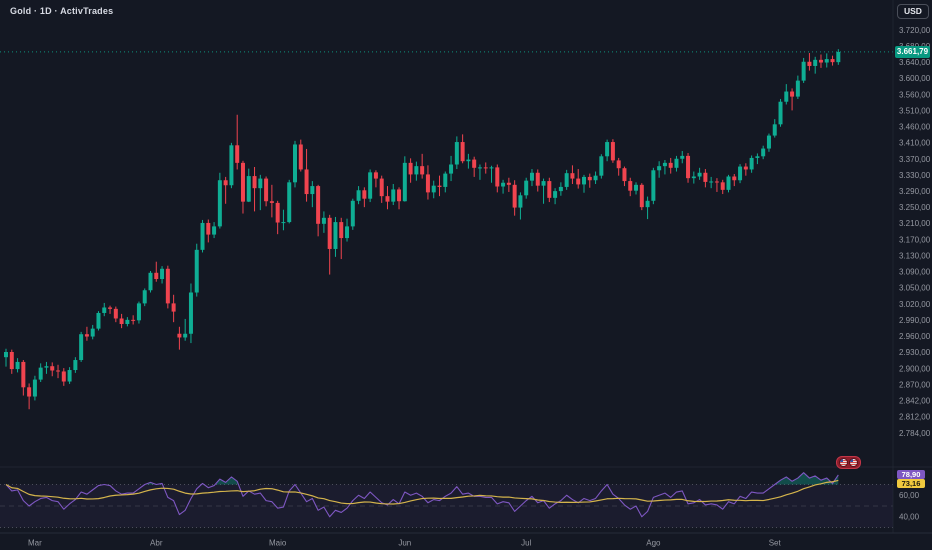 The width and height of the screenshot is (932, 550). What do you see at coordinates (915, 191) in the screenshot?
I see `price-tick-label: 3.290,00` at bounding box center [915, 191].